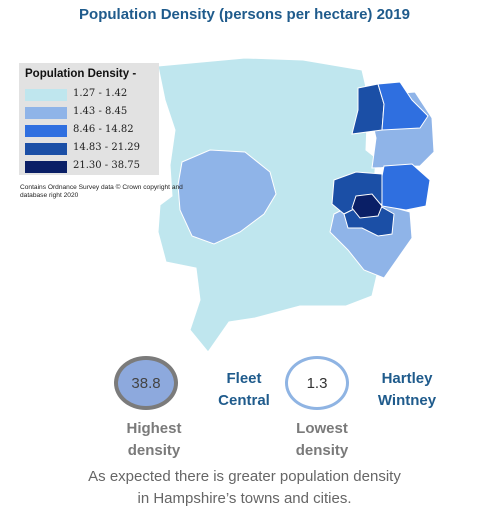  What do you see at coordinates (367, 206) in the screenshot?
I see `map-region-fleet-central` at bounding box center [367, 206].